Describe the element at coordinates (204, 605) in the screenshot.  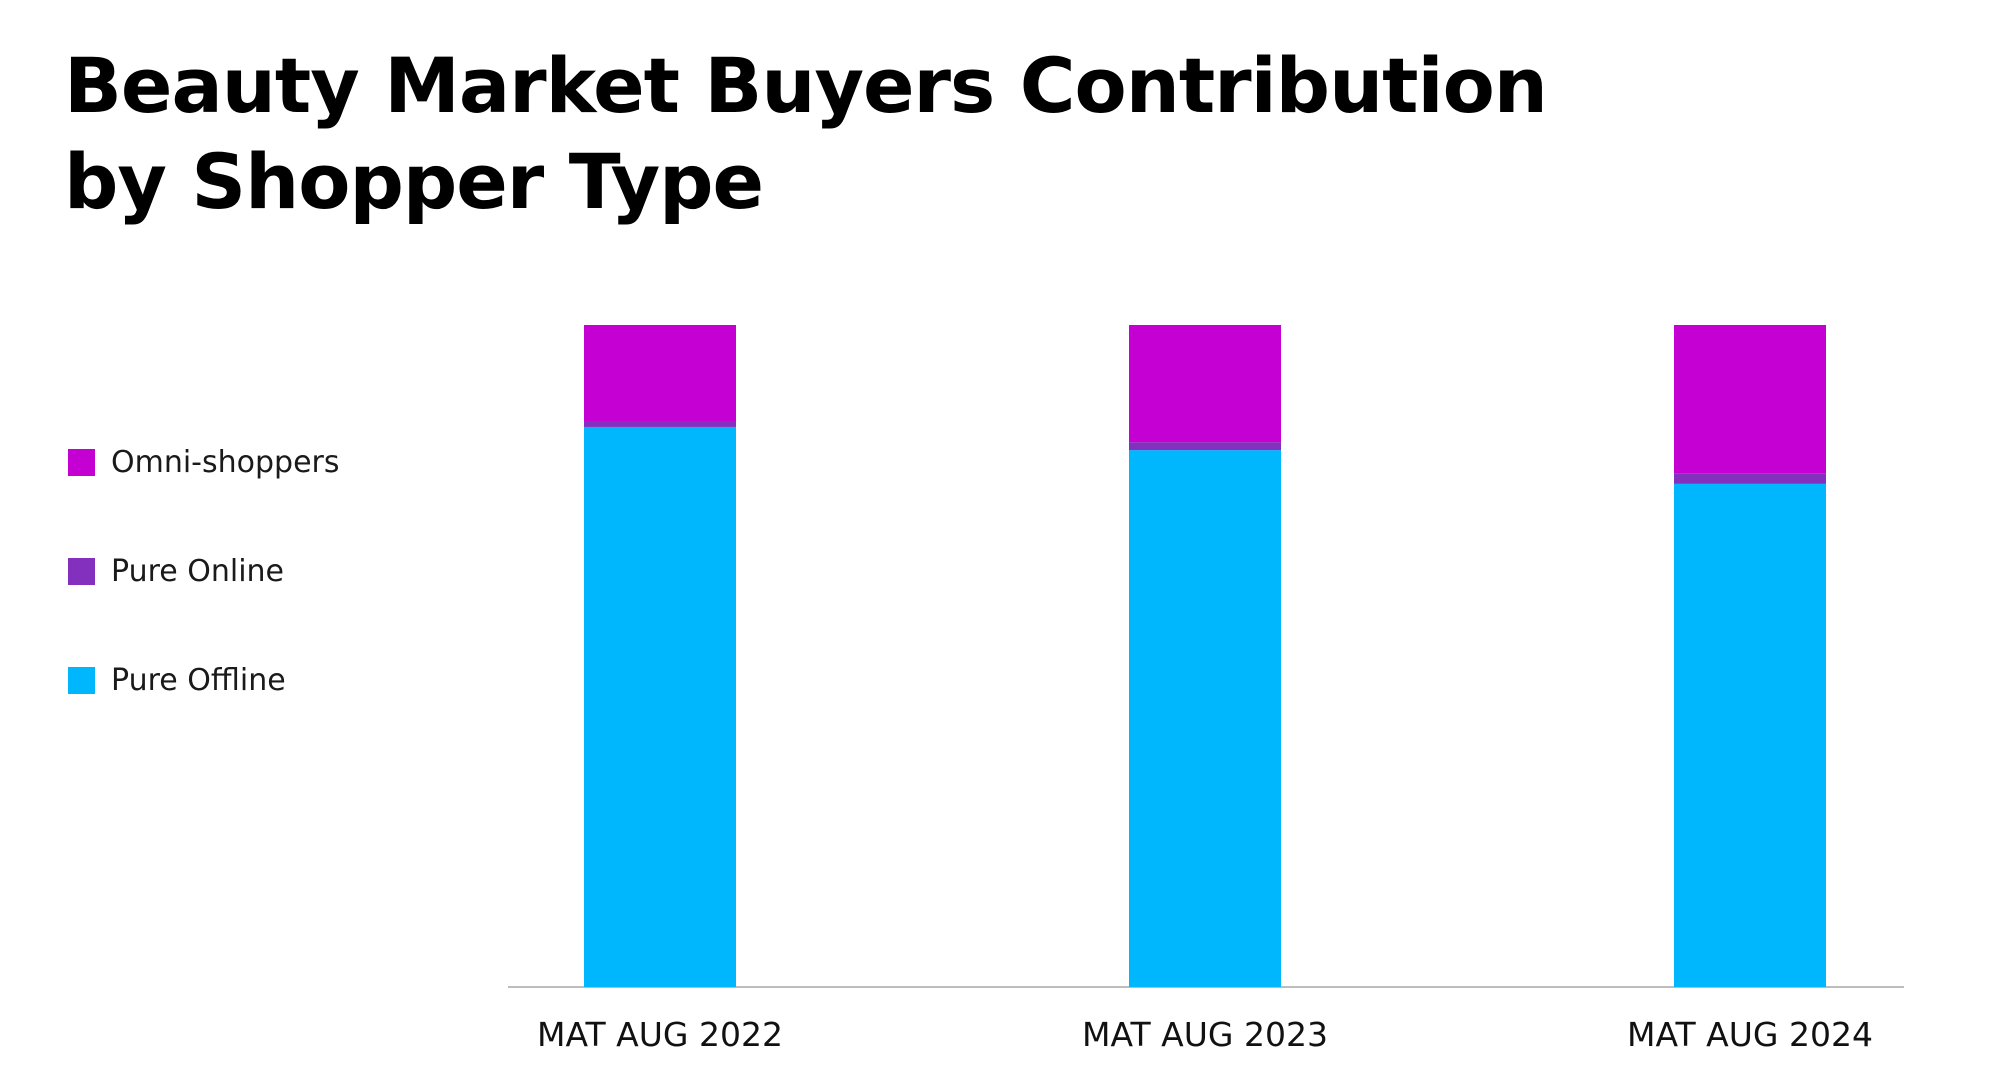
I see `legend: Omni-shoppers Pure Online Pure Offline` at that location.